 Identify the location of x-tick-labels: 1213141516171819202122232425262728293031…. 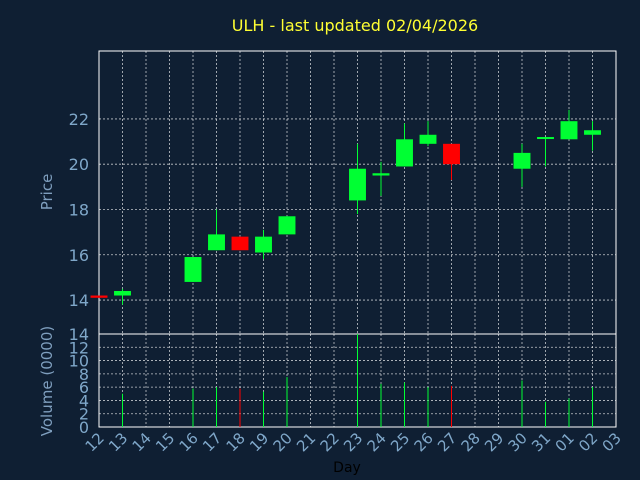
(353, 442).